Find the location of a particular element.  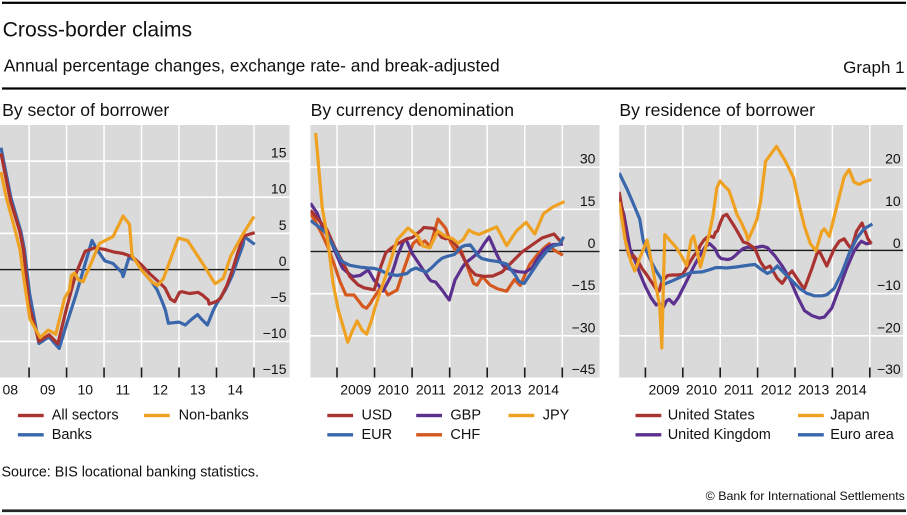

svg-text: 09 is located at coordinates (48, 390).